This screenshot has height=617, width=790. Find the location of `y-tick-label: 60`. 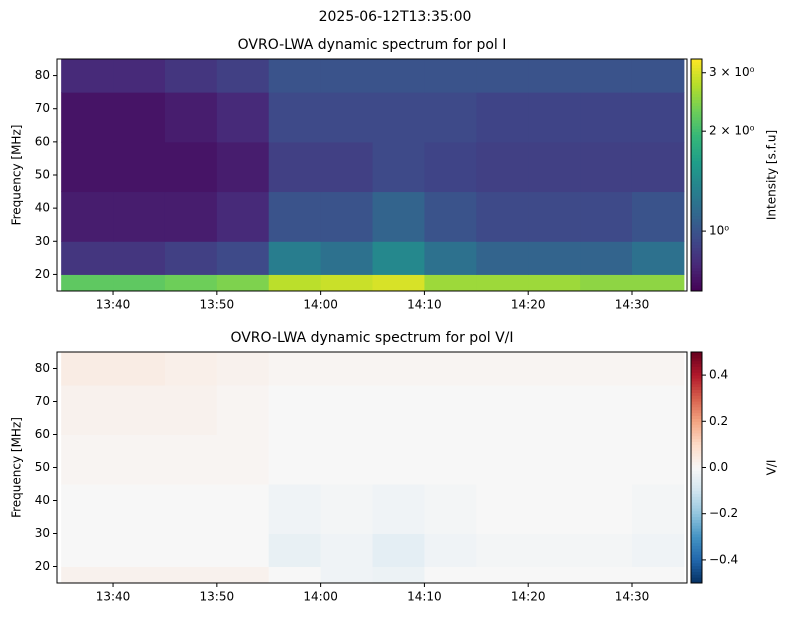

y-tick-label: 60 is located at coordinates (42, 434).